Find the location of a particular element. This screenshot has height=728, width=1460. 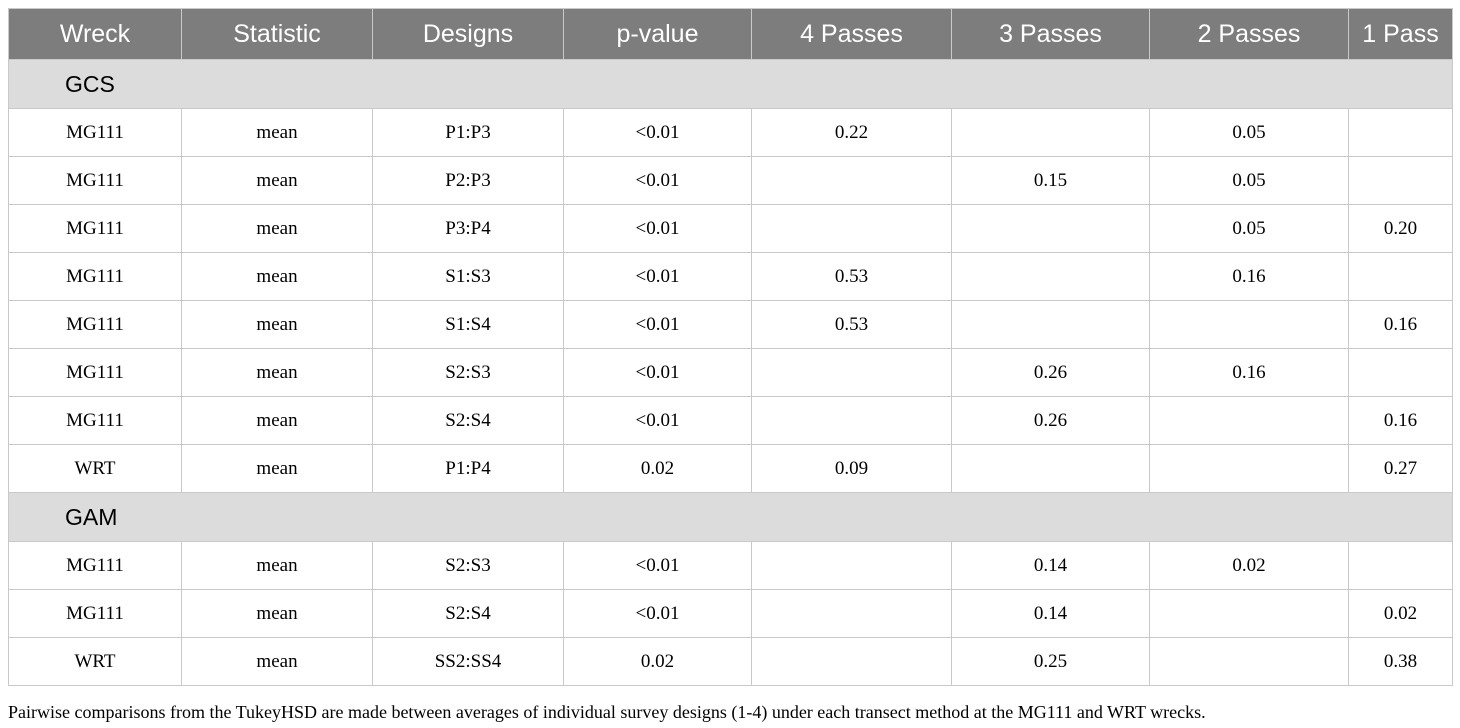

cell-1-pass: 0.02 is located at coordinates (1400, 613).